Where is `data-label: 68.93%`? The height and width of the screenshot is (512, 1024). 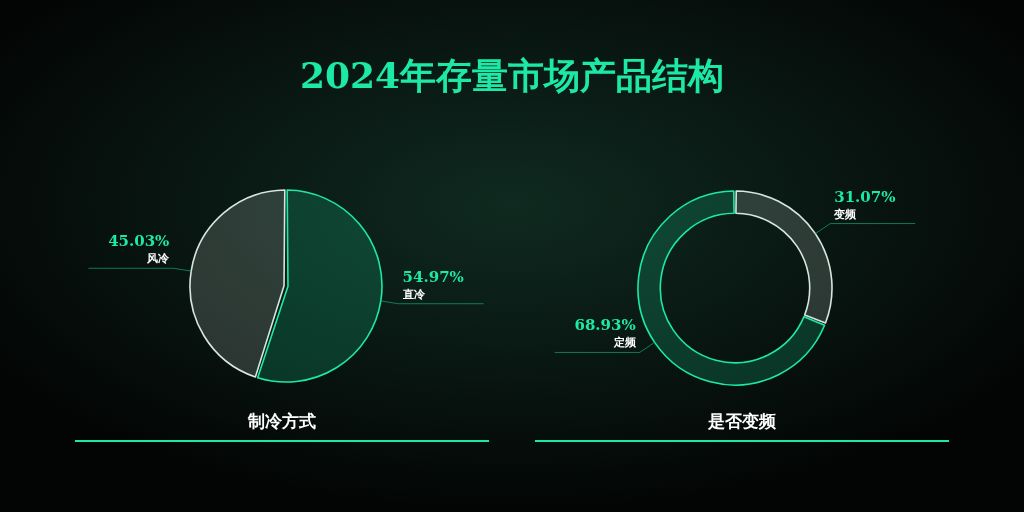 data-label: 68.93% is located at coordinates (605, 325).